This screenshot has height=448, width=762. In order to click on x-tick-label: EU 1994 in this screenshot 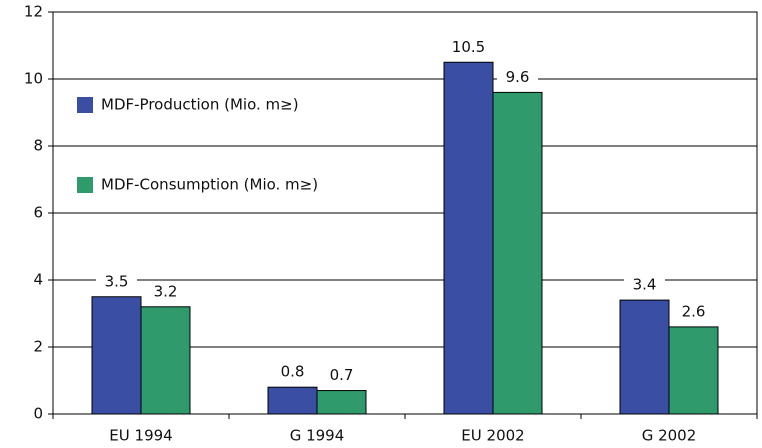, I will do `click(140, 436)`.